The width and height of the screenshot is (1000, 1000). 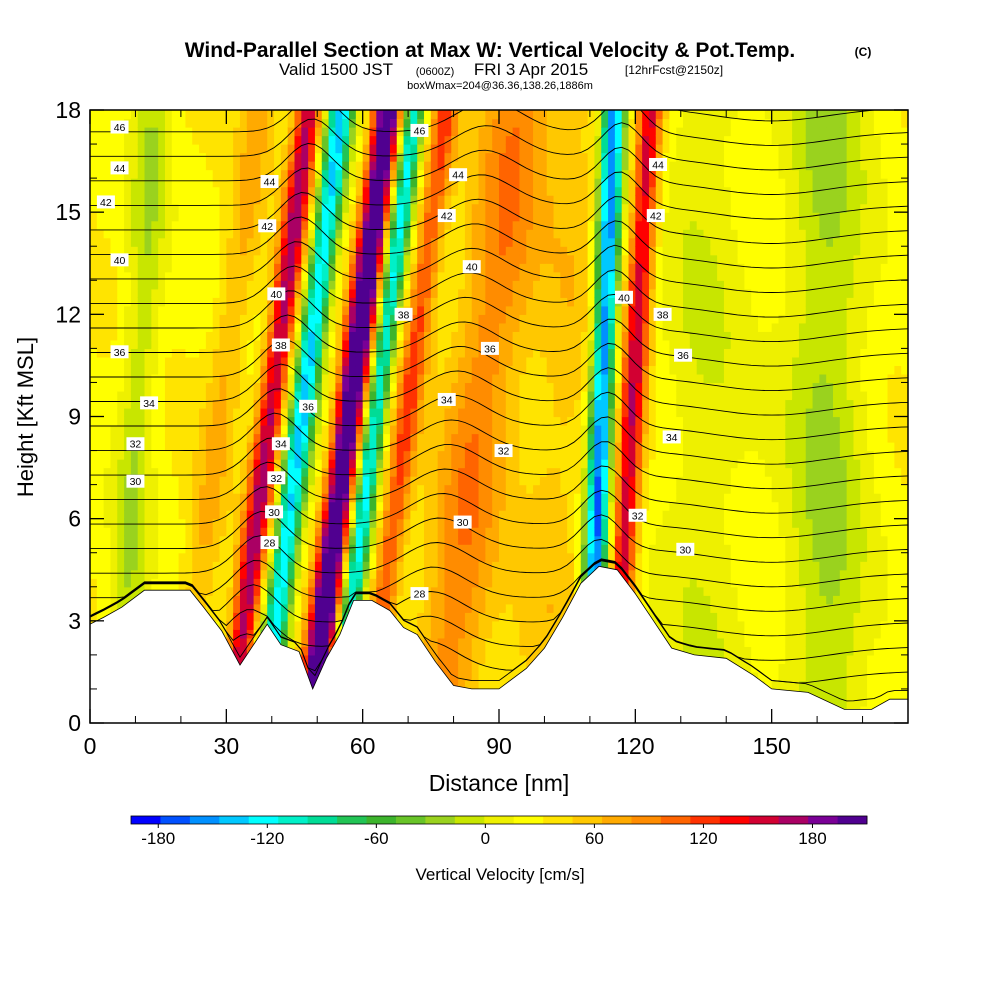 What do you see at coordinates (531, 69) in the screenshot?
I see `valid-time-date: FRI 3 Apr 2015` at bounding box center [531, 69].